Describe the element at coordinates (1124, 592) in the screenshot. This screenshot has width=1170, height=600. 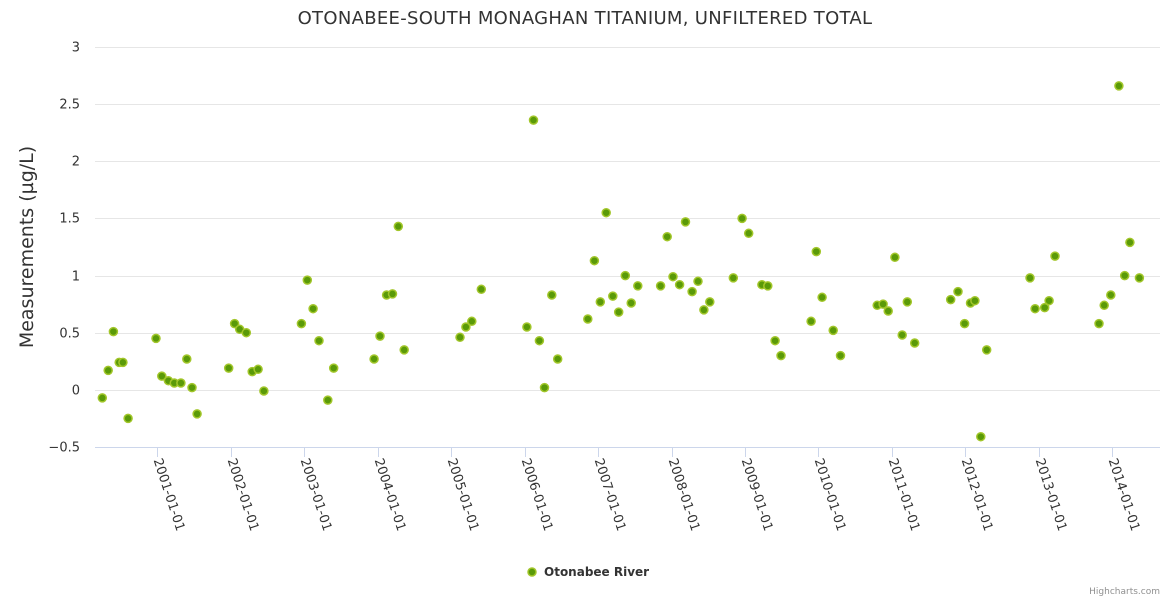
I see `credits-link: Highcharts.com` at that location.